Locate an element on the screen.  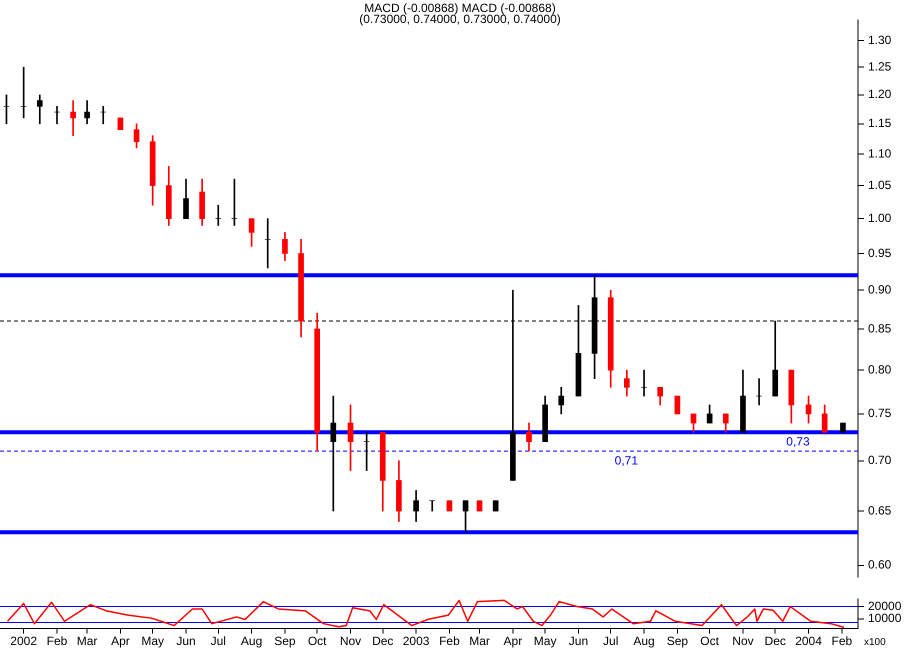
y-tick-label: 1.25 is located at coordinates (880, 67).